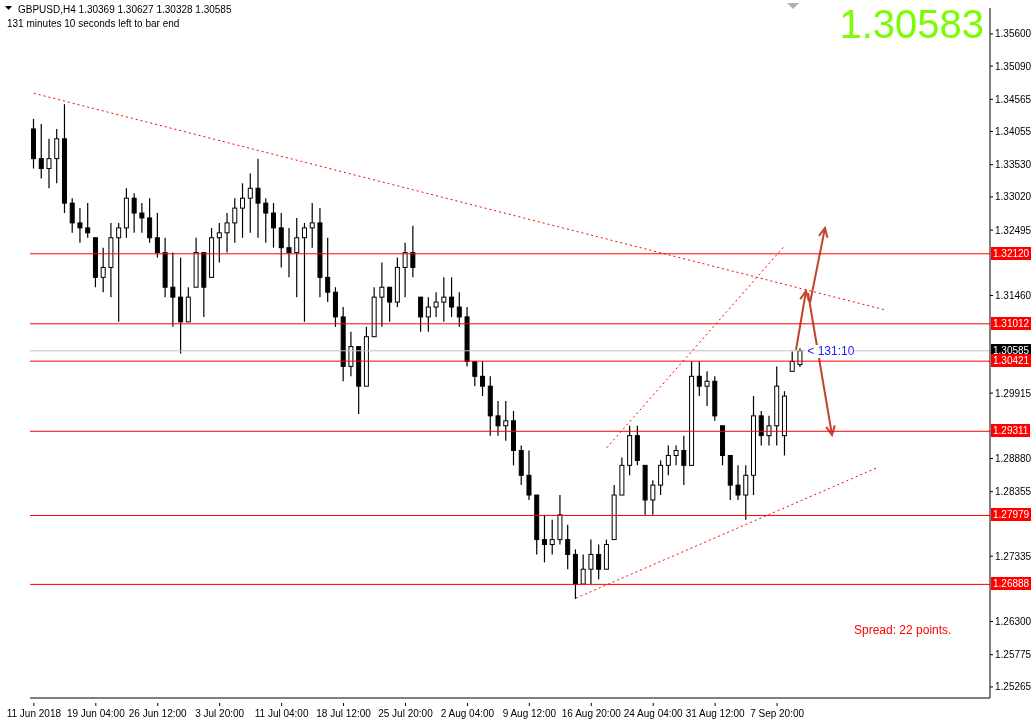 Image resolution: width=1034 pixels, height=720 pixels. Describe the element at coordinates (1013, 66) in the screenshot. I see `y-tick-label: 1.35090` at that location.